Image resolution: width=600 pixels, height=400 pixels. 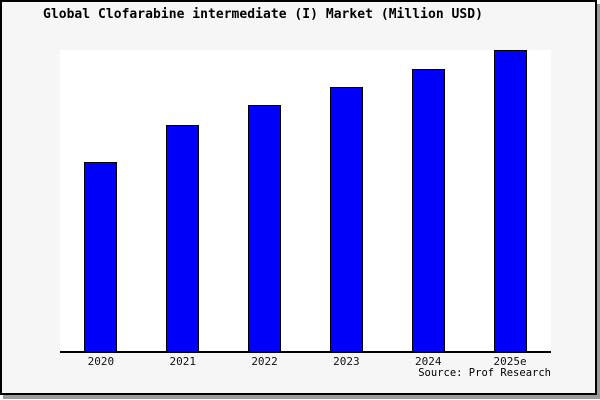 What do you see at coordinates (182, 361) in the screenshot?
I see `x-tick-label-2021: 2021` at bounding box center [182, 361].